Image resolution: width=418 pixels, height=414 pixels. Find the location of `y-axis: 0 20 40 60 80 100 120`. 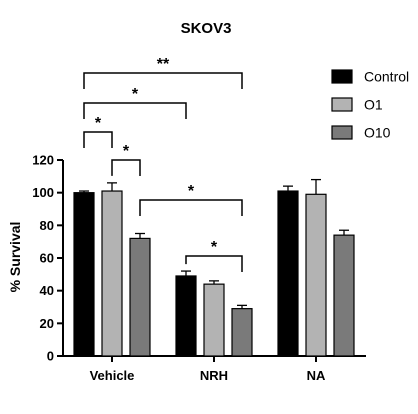

y-axis: 0 20 40 60 80 100 120 is located at coordinates (48, 258).